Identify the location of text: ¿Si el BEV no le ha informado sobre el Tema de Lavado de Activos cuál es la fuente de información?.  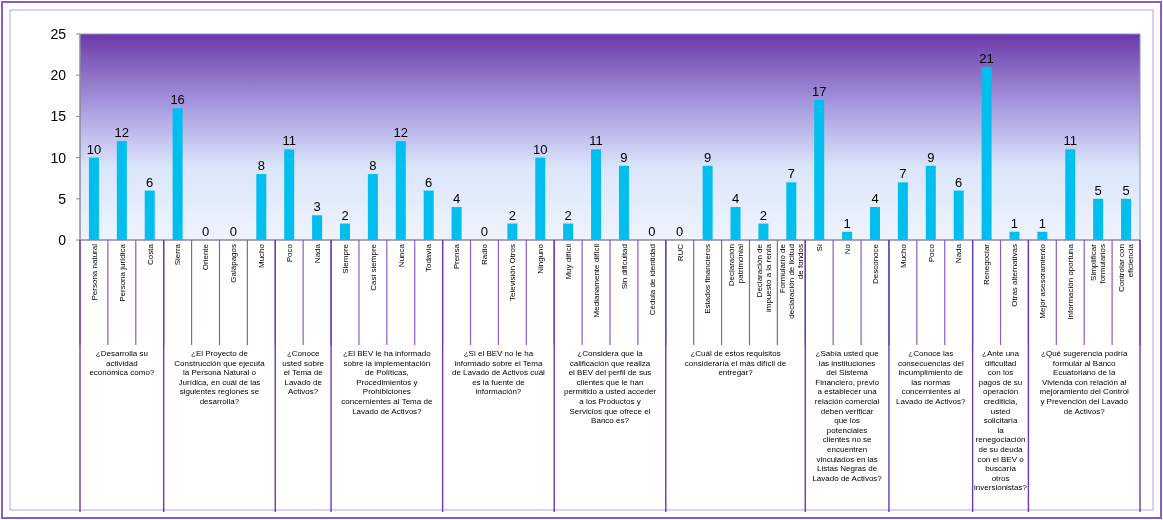
(498, 373).